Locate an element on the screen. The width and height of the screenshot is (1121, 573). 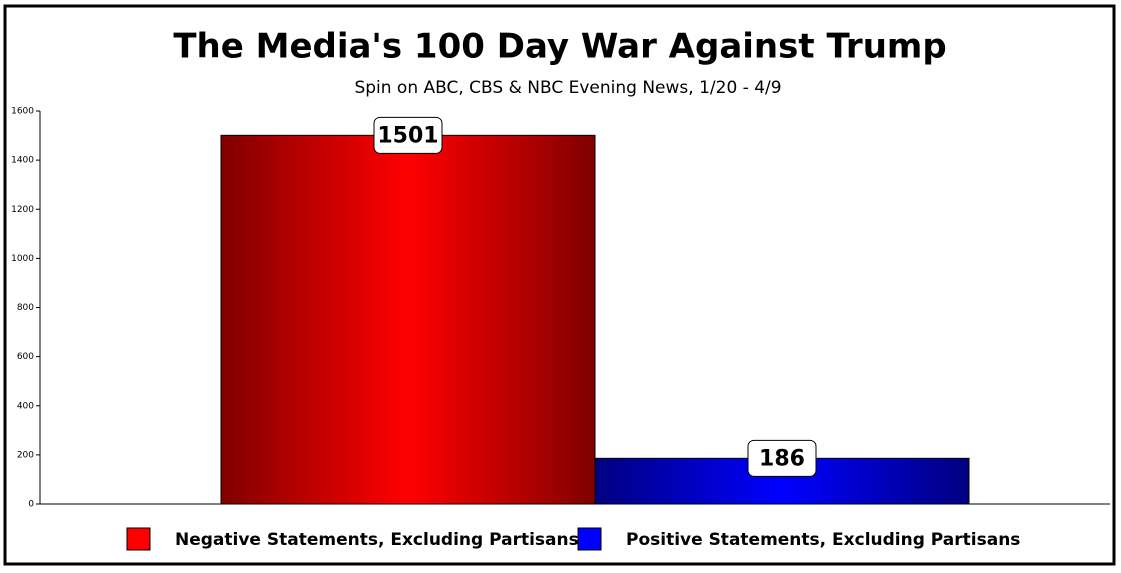
value-label: 186 is located at coordinates (782, 458).